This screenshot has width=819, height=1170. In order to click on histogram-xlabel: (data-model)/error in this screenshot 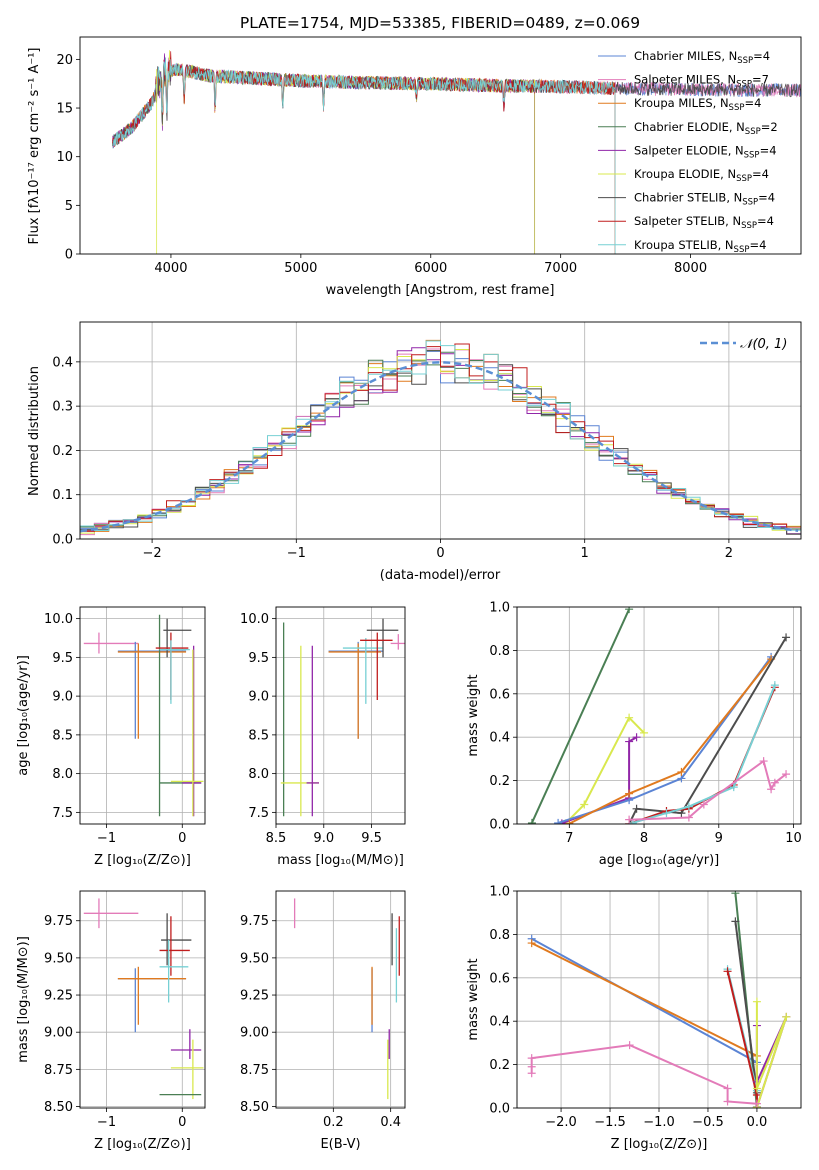, I will do `click(440, 575)`.